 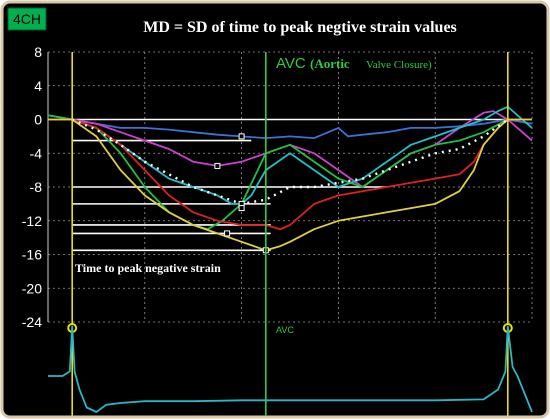 What do you see at coordinates (330, 63) in the screenshot?
I see `avc-long-prefix: (Aortic` at bounding box center [330, 63].